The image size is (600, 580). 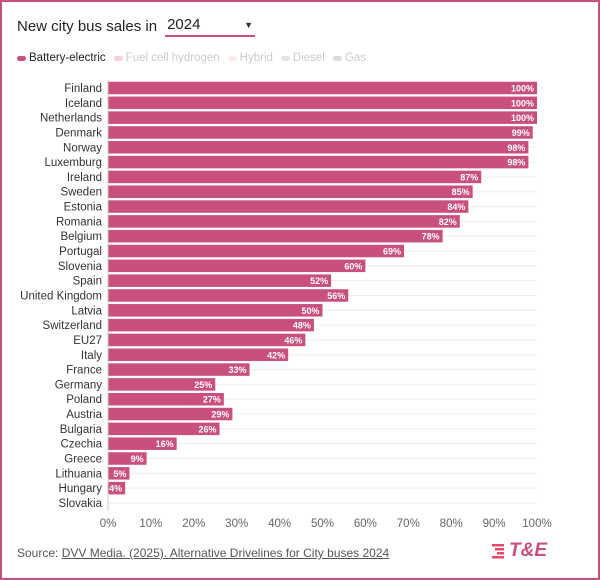 What do you see at coordinates (79, 385) in the screenshot?
I see `category-label: Germany` at bounding box center [79, 385].